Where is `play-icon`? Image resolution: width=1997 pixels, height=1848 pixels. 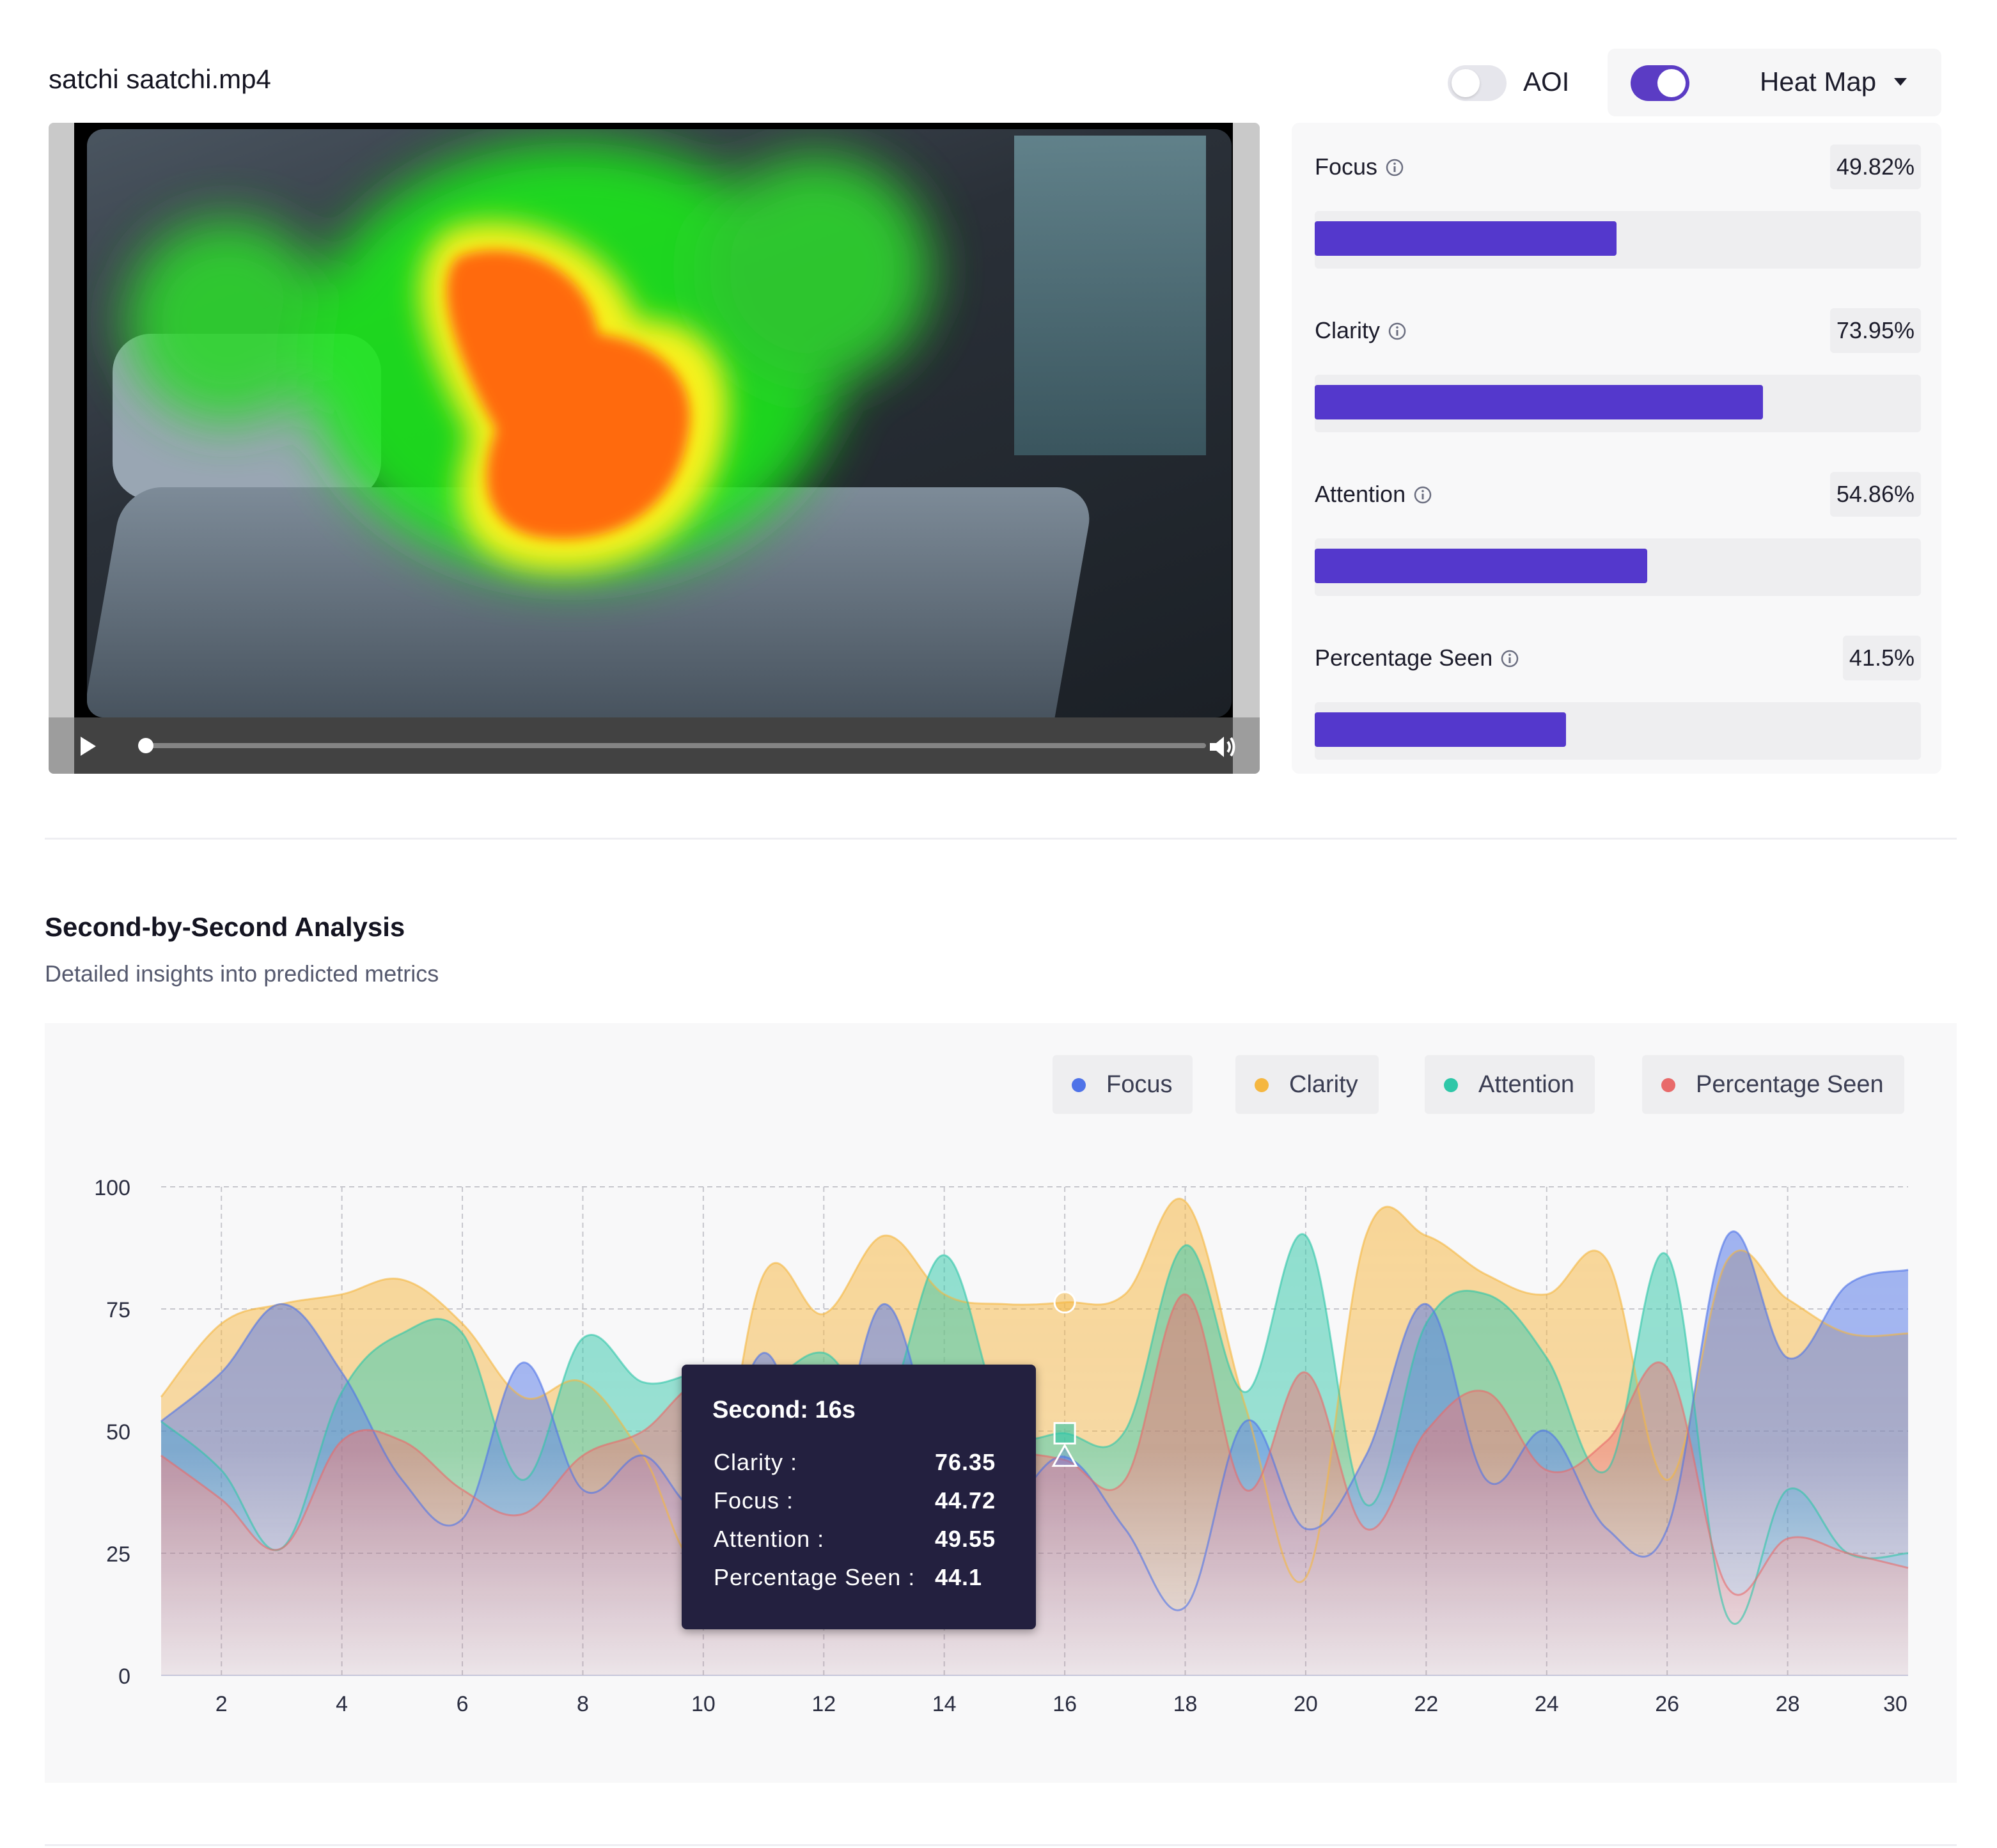 play-icon is located at coordinates (88, 746).